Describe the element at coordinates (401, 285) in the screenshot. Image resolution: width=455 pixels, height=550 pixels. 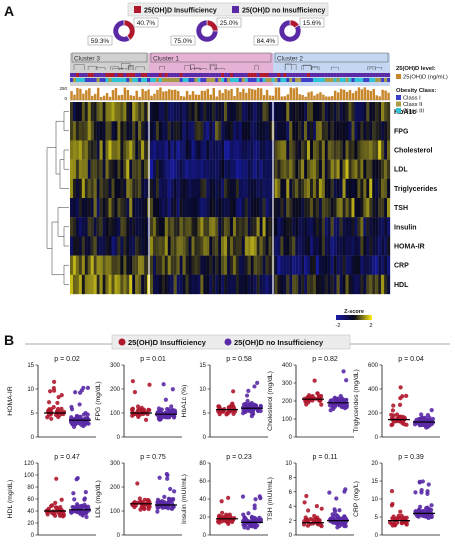
I see `heatmap-row-label: HDL` at that location.